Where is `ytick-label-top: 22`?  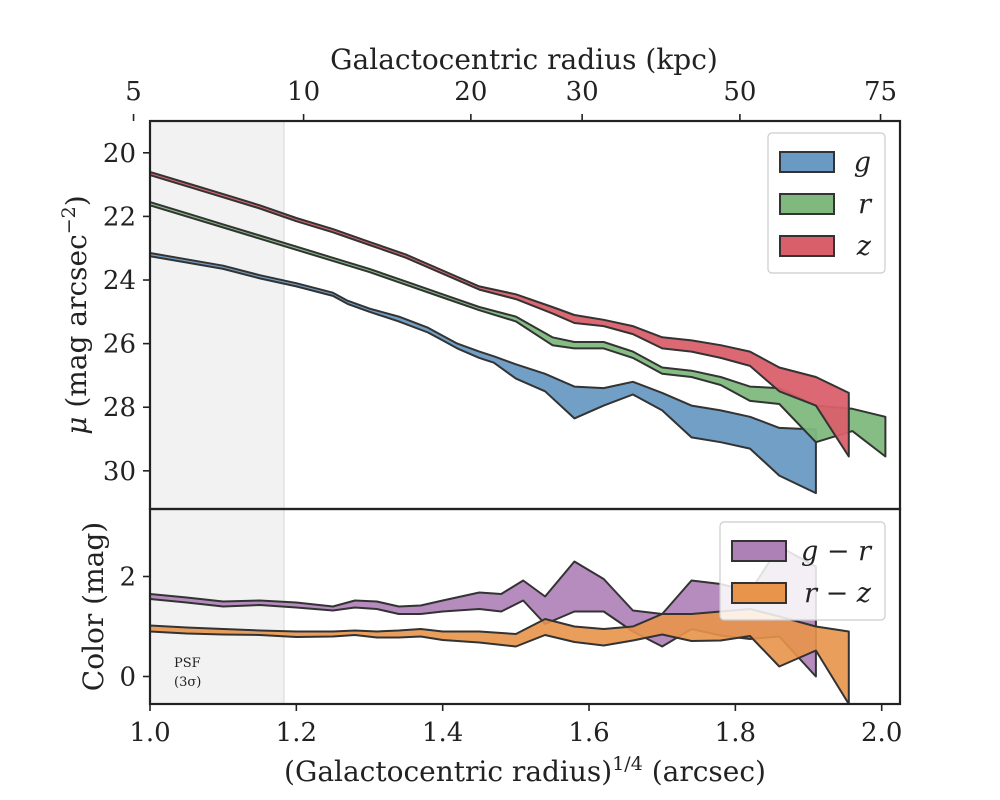
ytick-label-top: 22 is located at coordinates (119, 217).